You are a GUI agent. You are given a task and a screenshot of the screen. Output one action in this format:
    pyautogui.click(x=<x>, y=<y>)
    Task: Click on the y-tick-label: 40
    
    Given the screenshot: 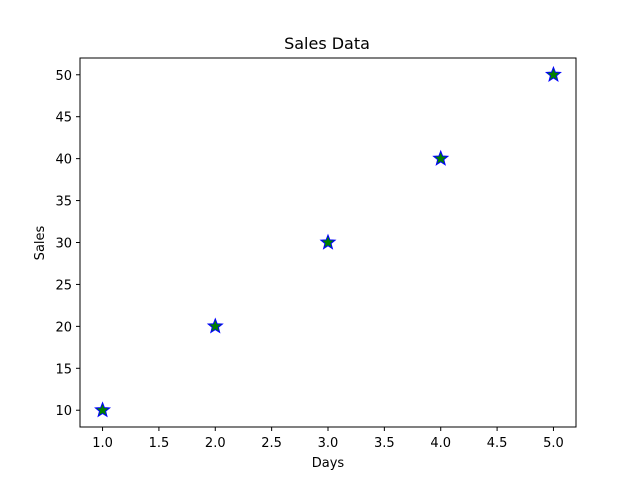 What is the action you would take?
    pyautogui.click(x=63, y=160)
    